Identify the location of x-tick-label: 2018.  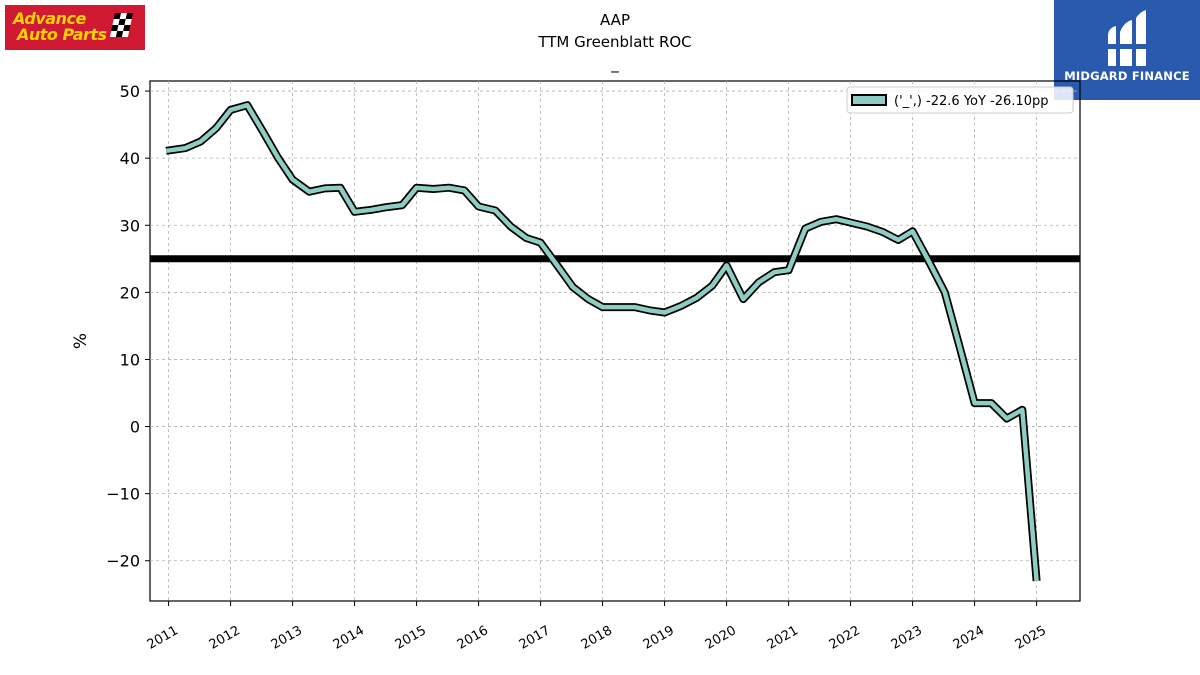
(597, 638).